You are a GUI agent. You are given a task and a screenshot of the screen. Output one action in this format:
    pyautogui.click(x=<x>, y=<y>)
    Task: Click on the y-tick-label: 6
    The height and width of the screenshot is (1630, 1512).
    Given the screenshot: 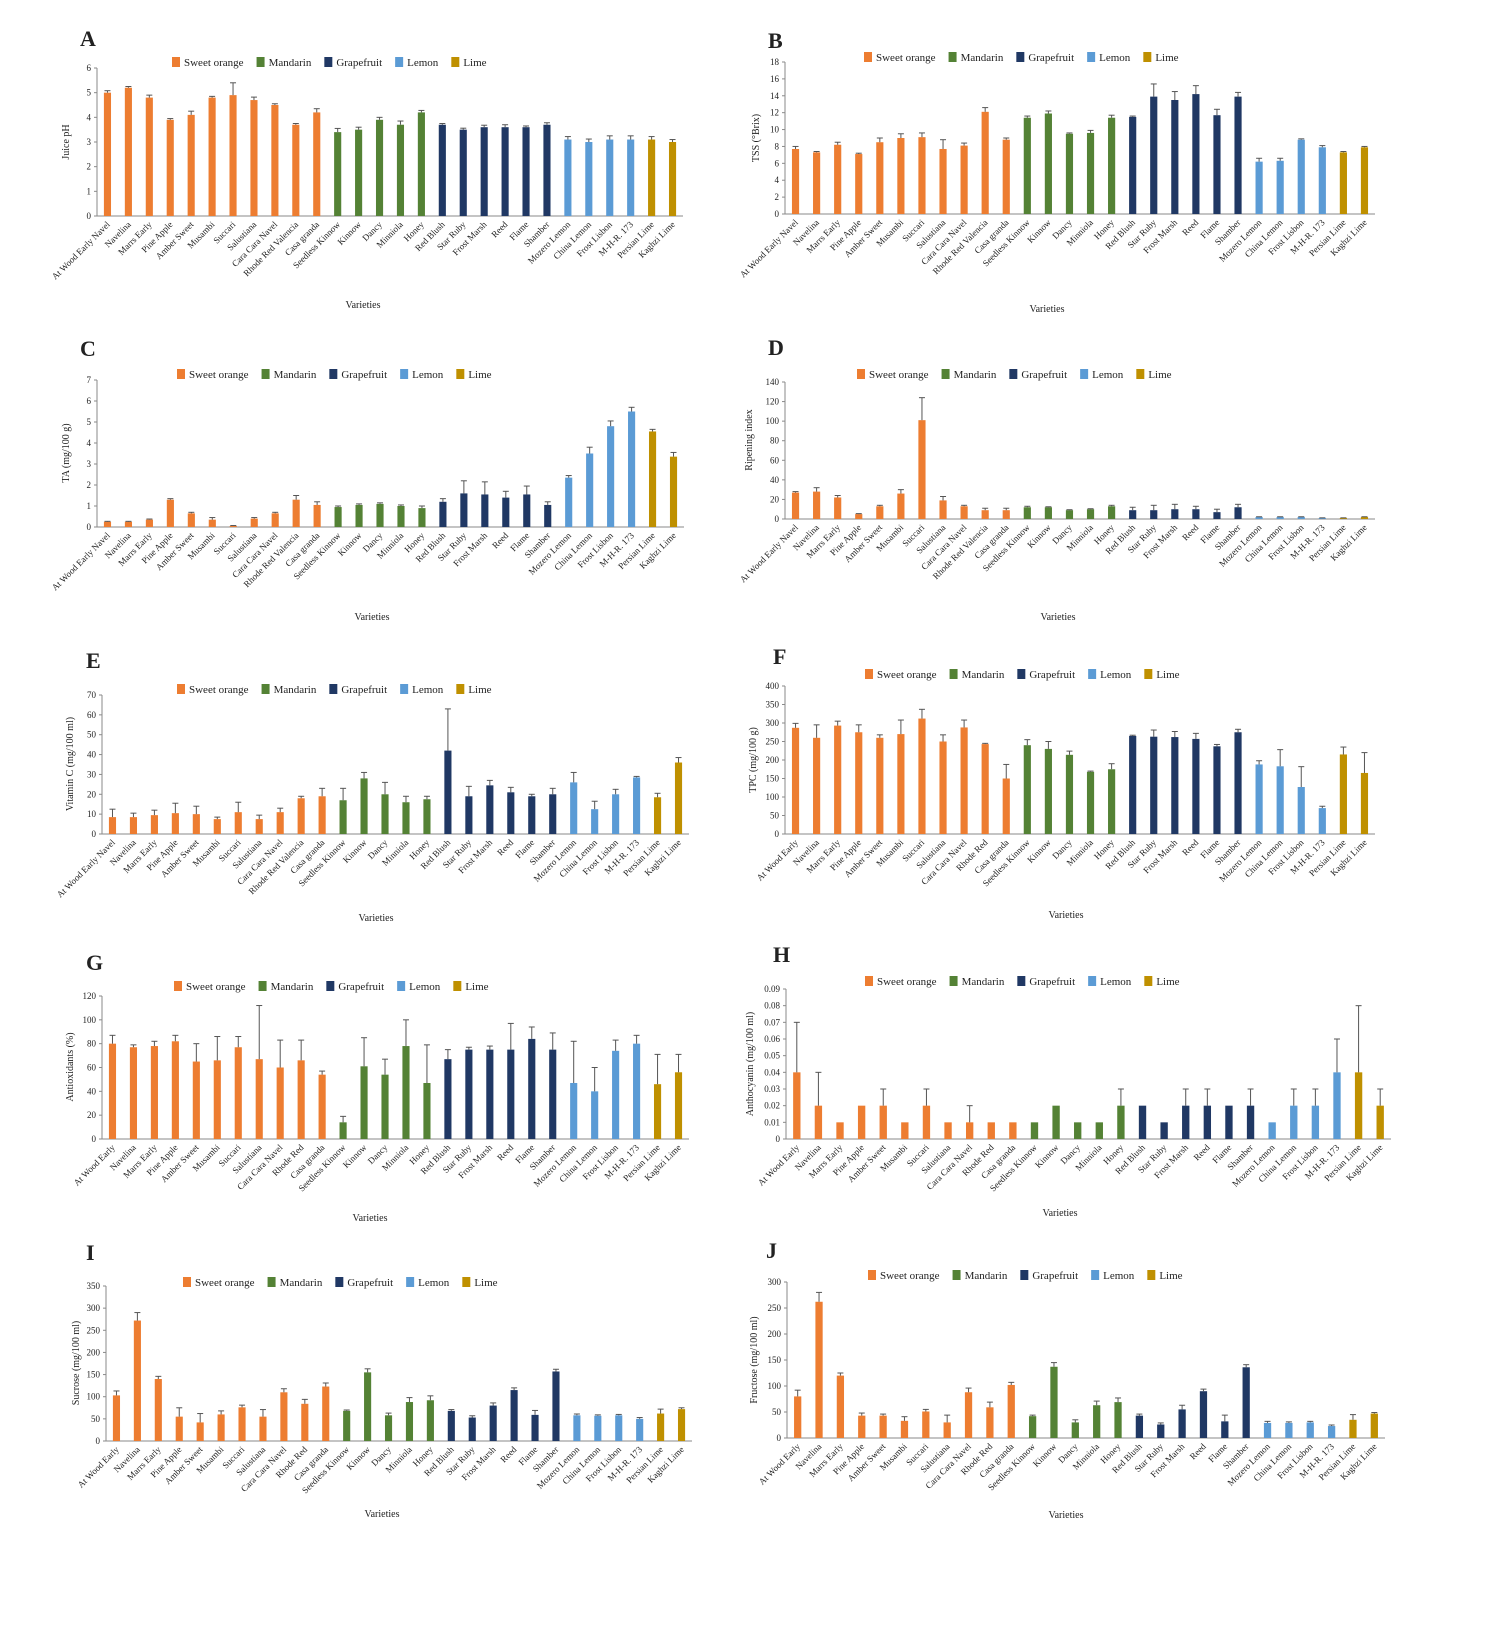 What is the action you would take?
    pyautogui.click(x=89, y=68)
    